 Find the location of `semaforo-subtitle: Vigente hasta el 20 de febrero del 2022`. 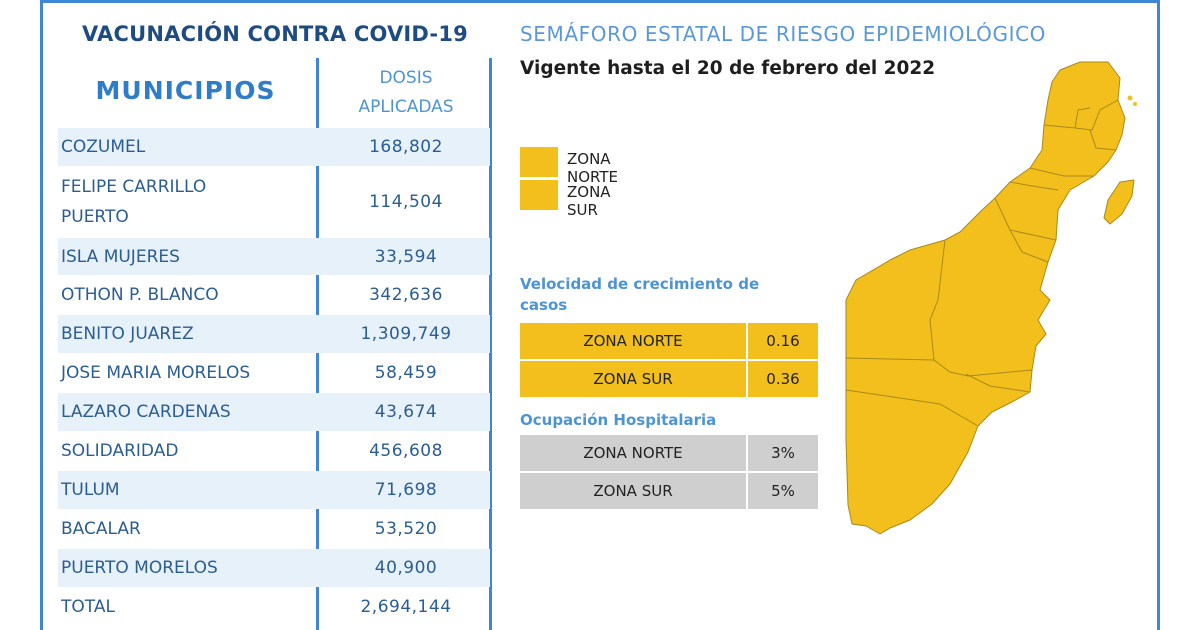

semaforo-subtitle: Vigente hasta el 20 de febrero del 2022 is located at coordinates (728, 68).